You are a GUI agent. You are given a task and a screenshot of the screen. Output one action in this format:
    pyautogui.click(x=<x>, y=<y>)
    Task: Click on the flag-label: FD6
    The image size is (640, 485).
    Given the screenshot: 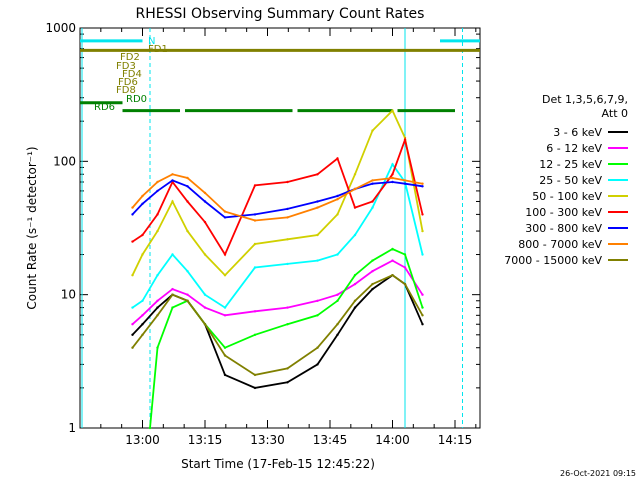 What is the action you would take?
    pyautogui.click(x=128, y=82)
    